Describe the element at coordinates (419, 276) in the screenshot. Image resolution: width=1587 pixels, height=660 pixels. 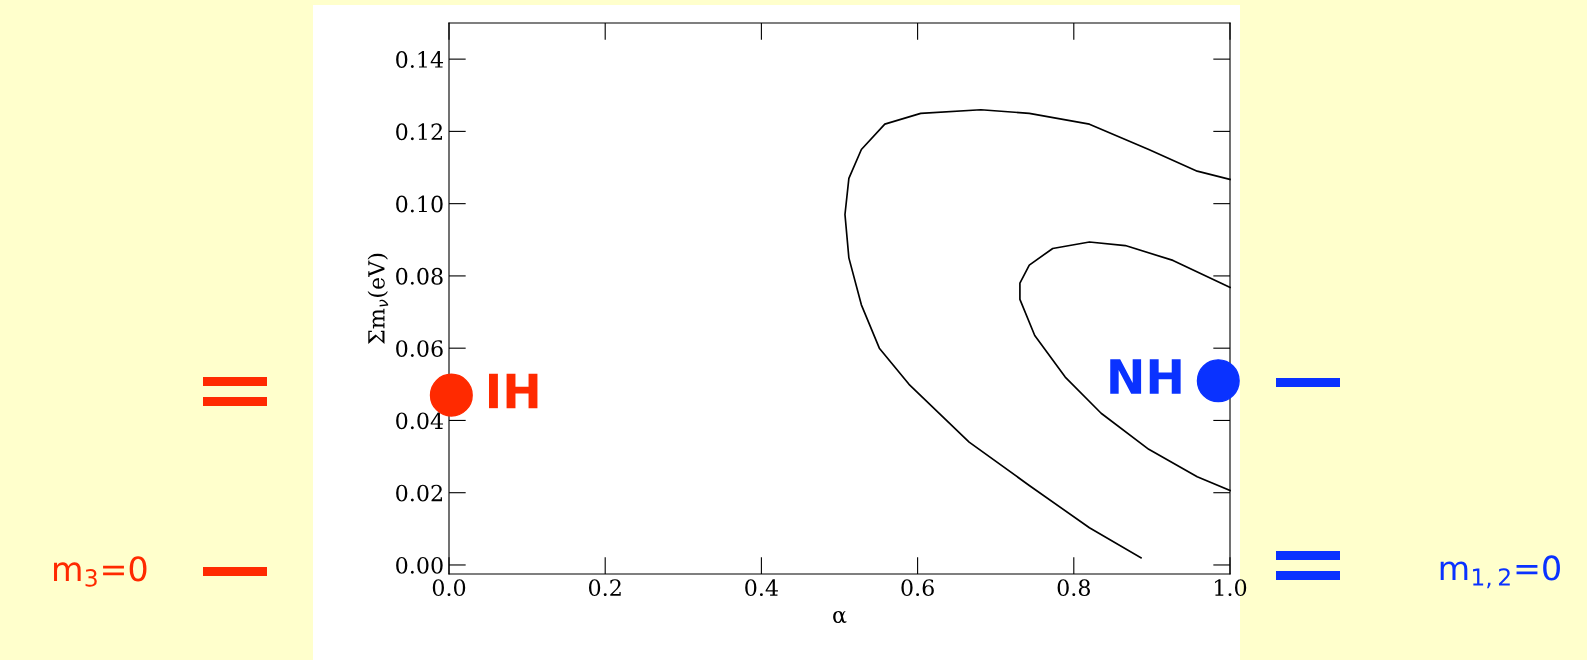
I see `y-tick-label: 0.08` at that location.